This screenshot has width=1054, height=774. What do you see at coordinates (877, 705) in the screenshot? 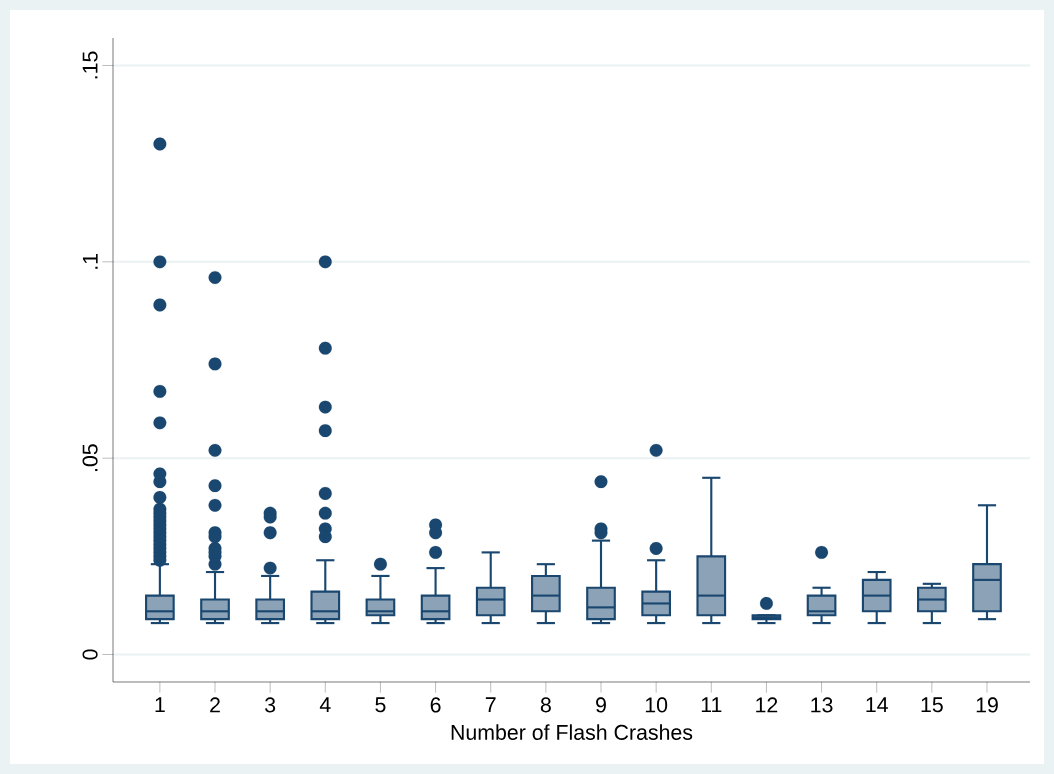
I see `x-tick-label: 14` at bounding box center [877, 705].